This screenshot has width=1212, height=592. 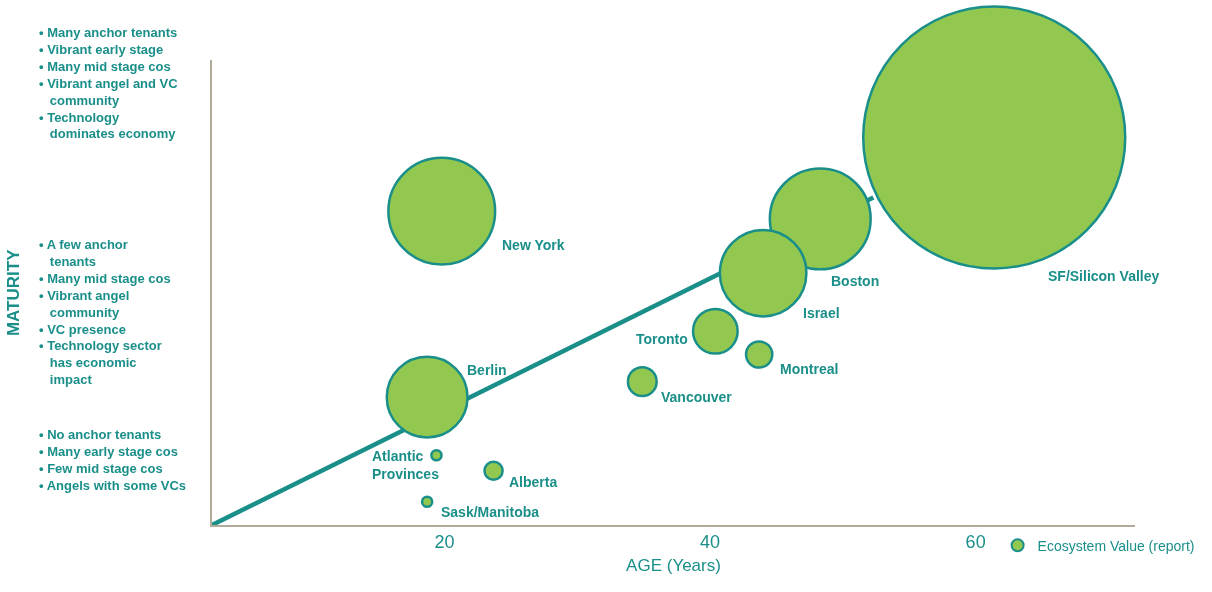 I want to click on x-tick-label: 60, so click(x=975, y=542).